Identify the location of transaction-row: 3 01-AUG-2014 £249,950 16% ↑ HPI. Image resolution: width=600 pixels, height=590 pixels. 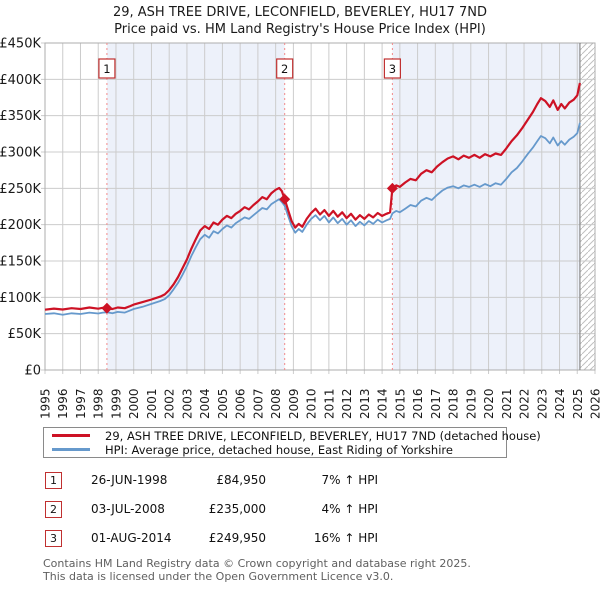
(303, 540).